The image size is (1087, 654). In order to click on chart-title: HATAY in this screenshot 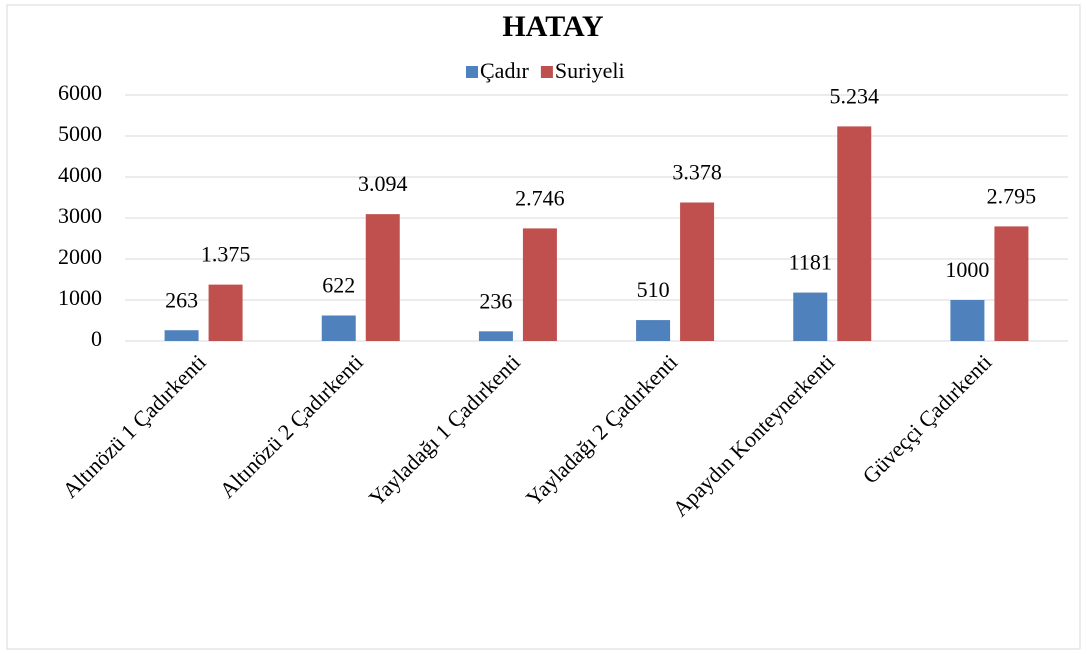, I will do `click(552, 26)`.